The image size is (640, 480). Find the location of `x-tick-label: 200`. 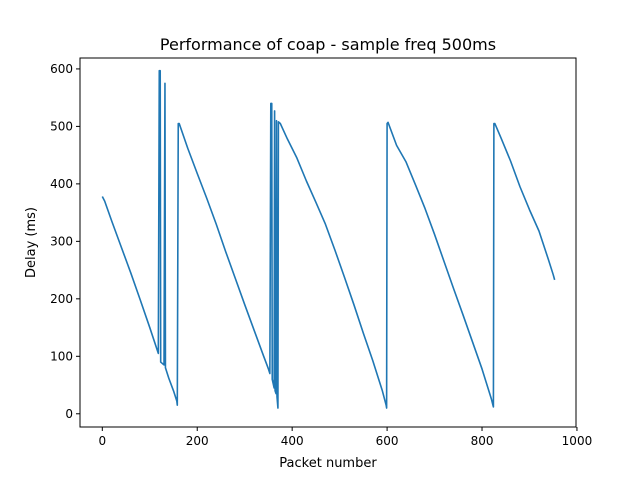

x-tick-label: 200 is located at coordinates (197, 441).